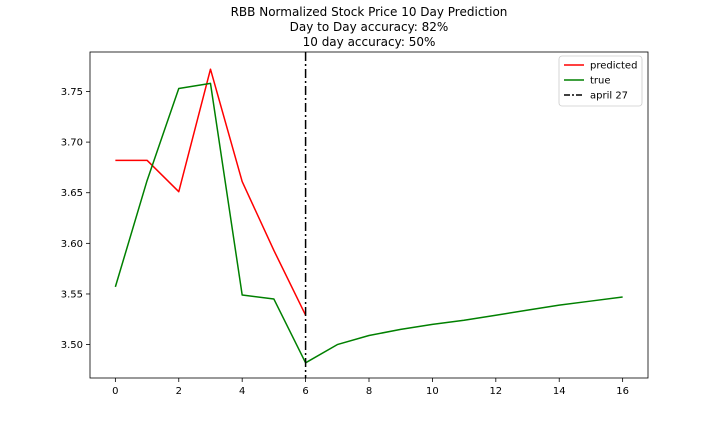 This screenshot has height=432, width=720. I want to click on x-tick-label: 4, so click(242, 391).